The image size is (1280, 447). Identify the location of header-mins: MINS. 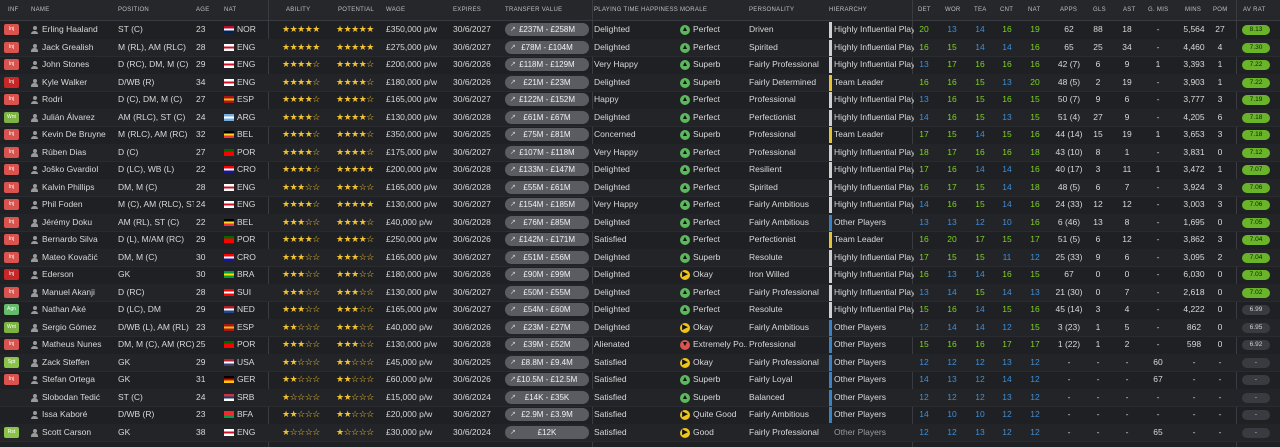
(1193, 10).